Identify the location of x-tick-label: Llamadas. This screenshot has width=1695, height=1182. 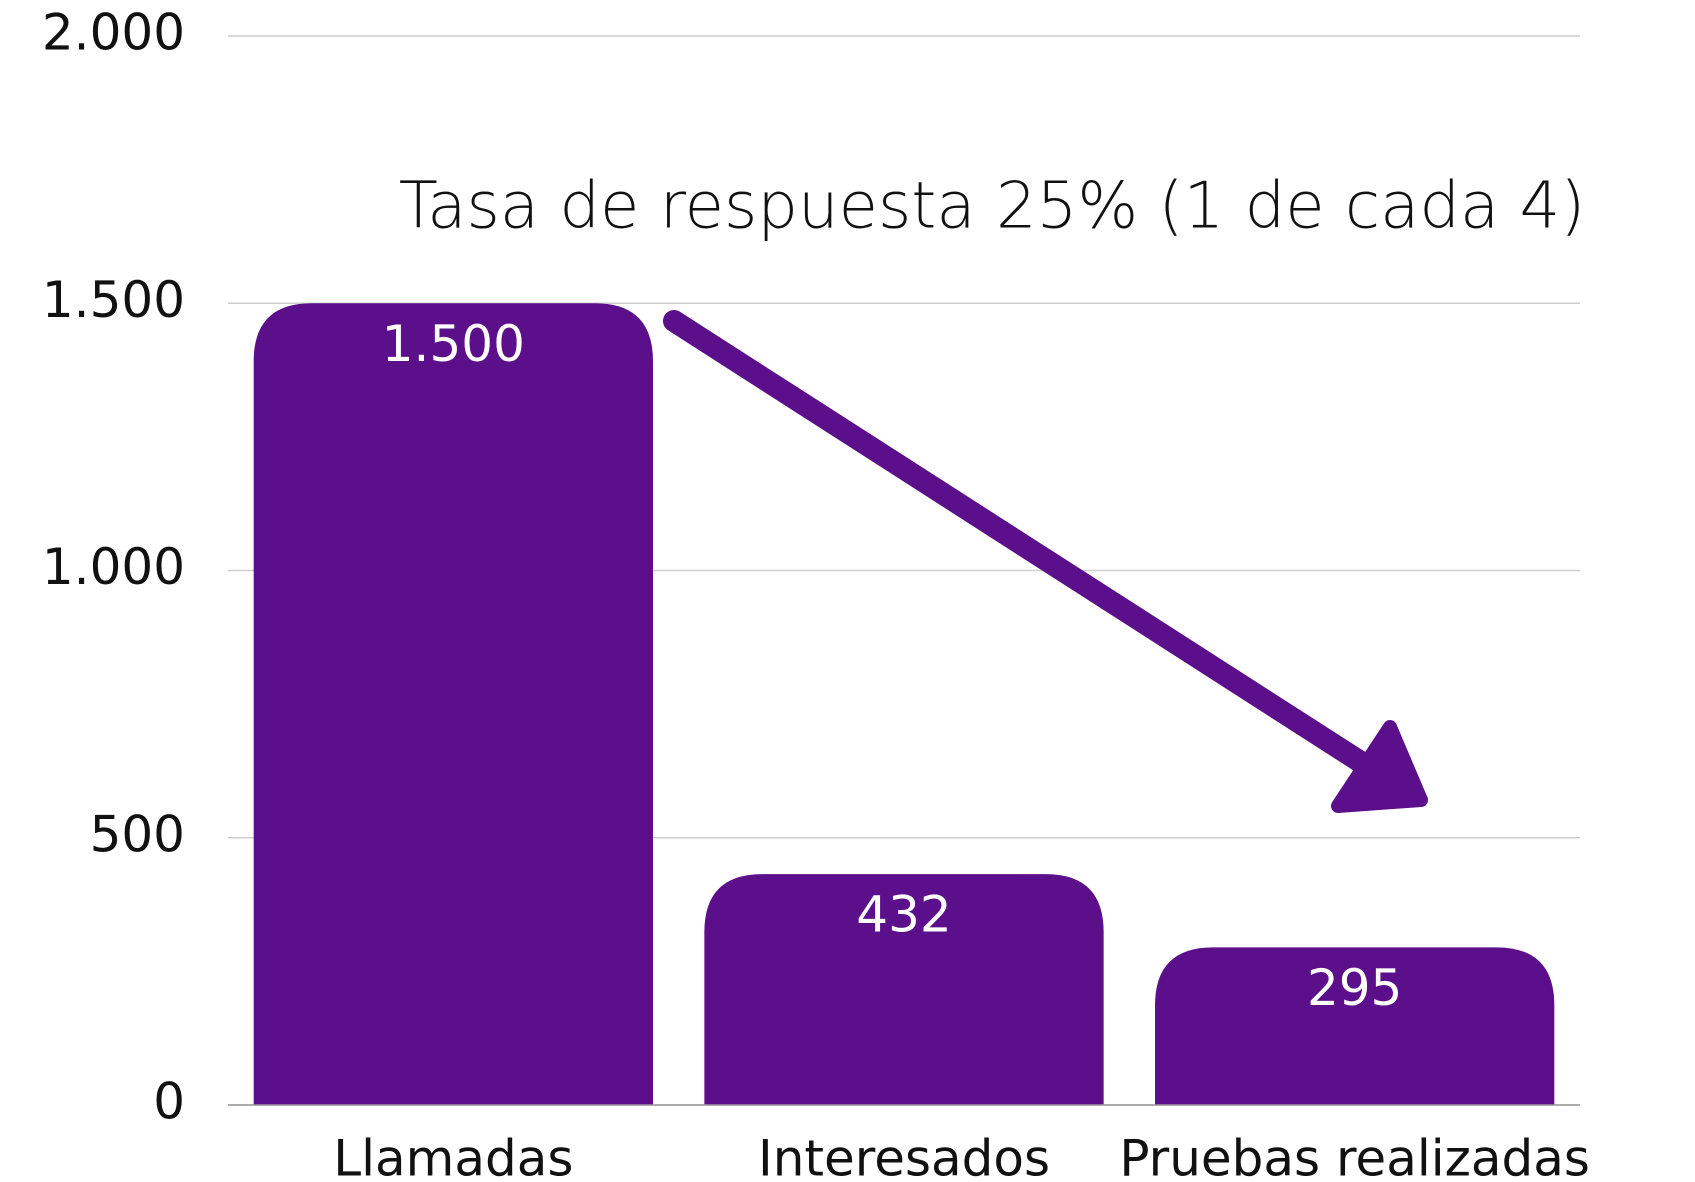
(453, 1156).